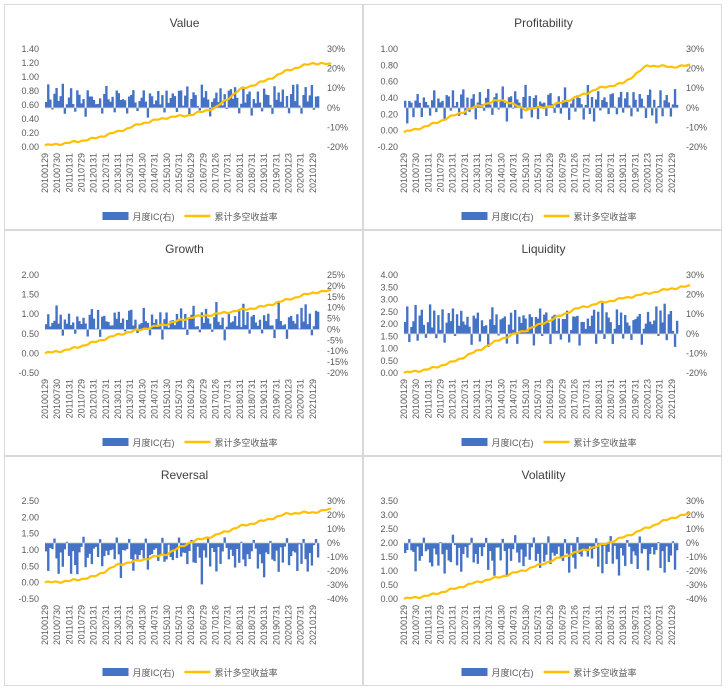  What do you see at coordinates (404, 399) in the screenshot?
I see `x-tick-label: 20100129` at bounding box center [404, 399].